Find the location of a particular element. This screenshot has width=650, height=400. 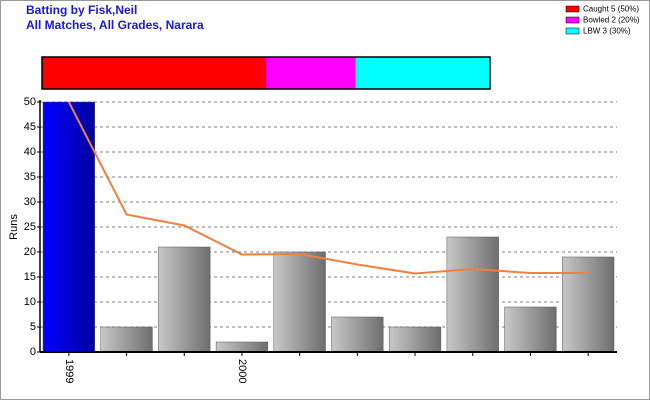

y-tick-label: 35 is located at coordinates (30, 177).